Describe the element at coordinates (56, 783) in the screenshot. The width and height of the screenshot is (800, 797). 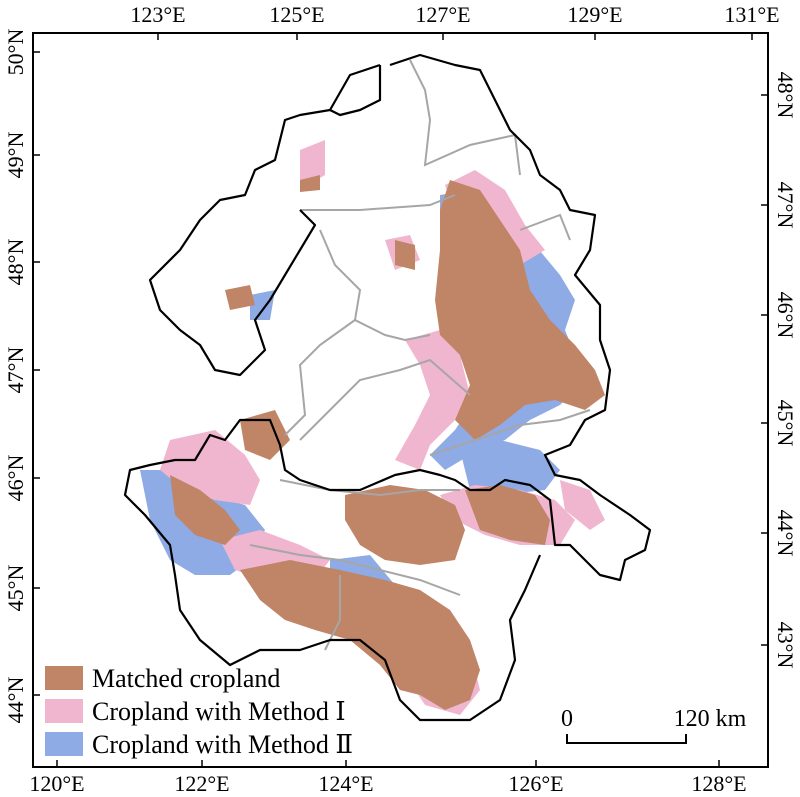
I see `tick-label-bottom: 120°E` at that location.